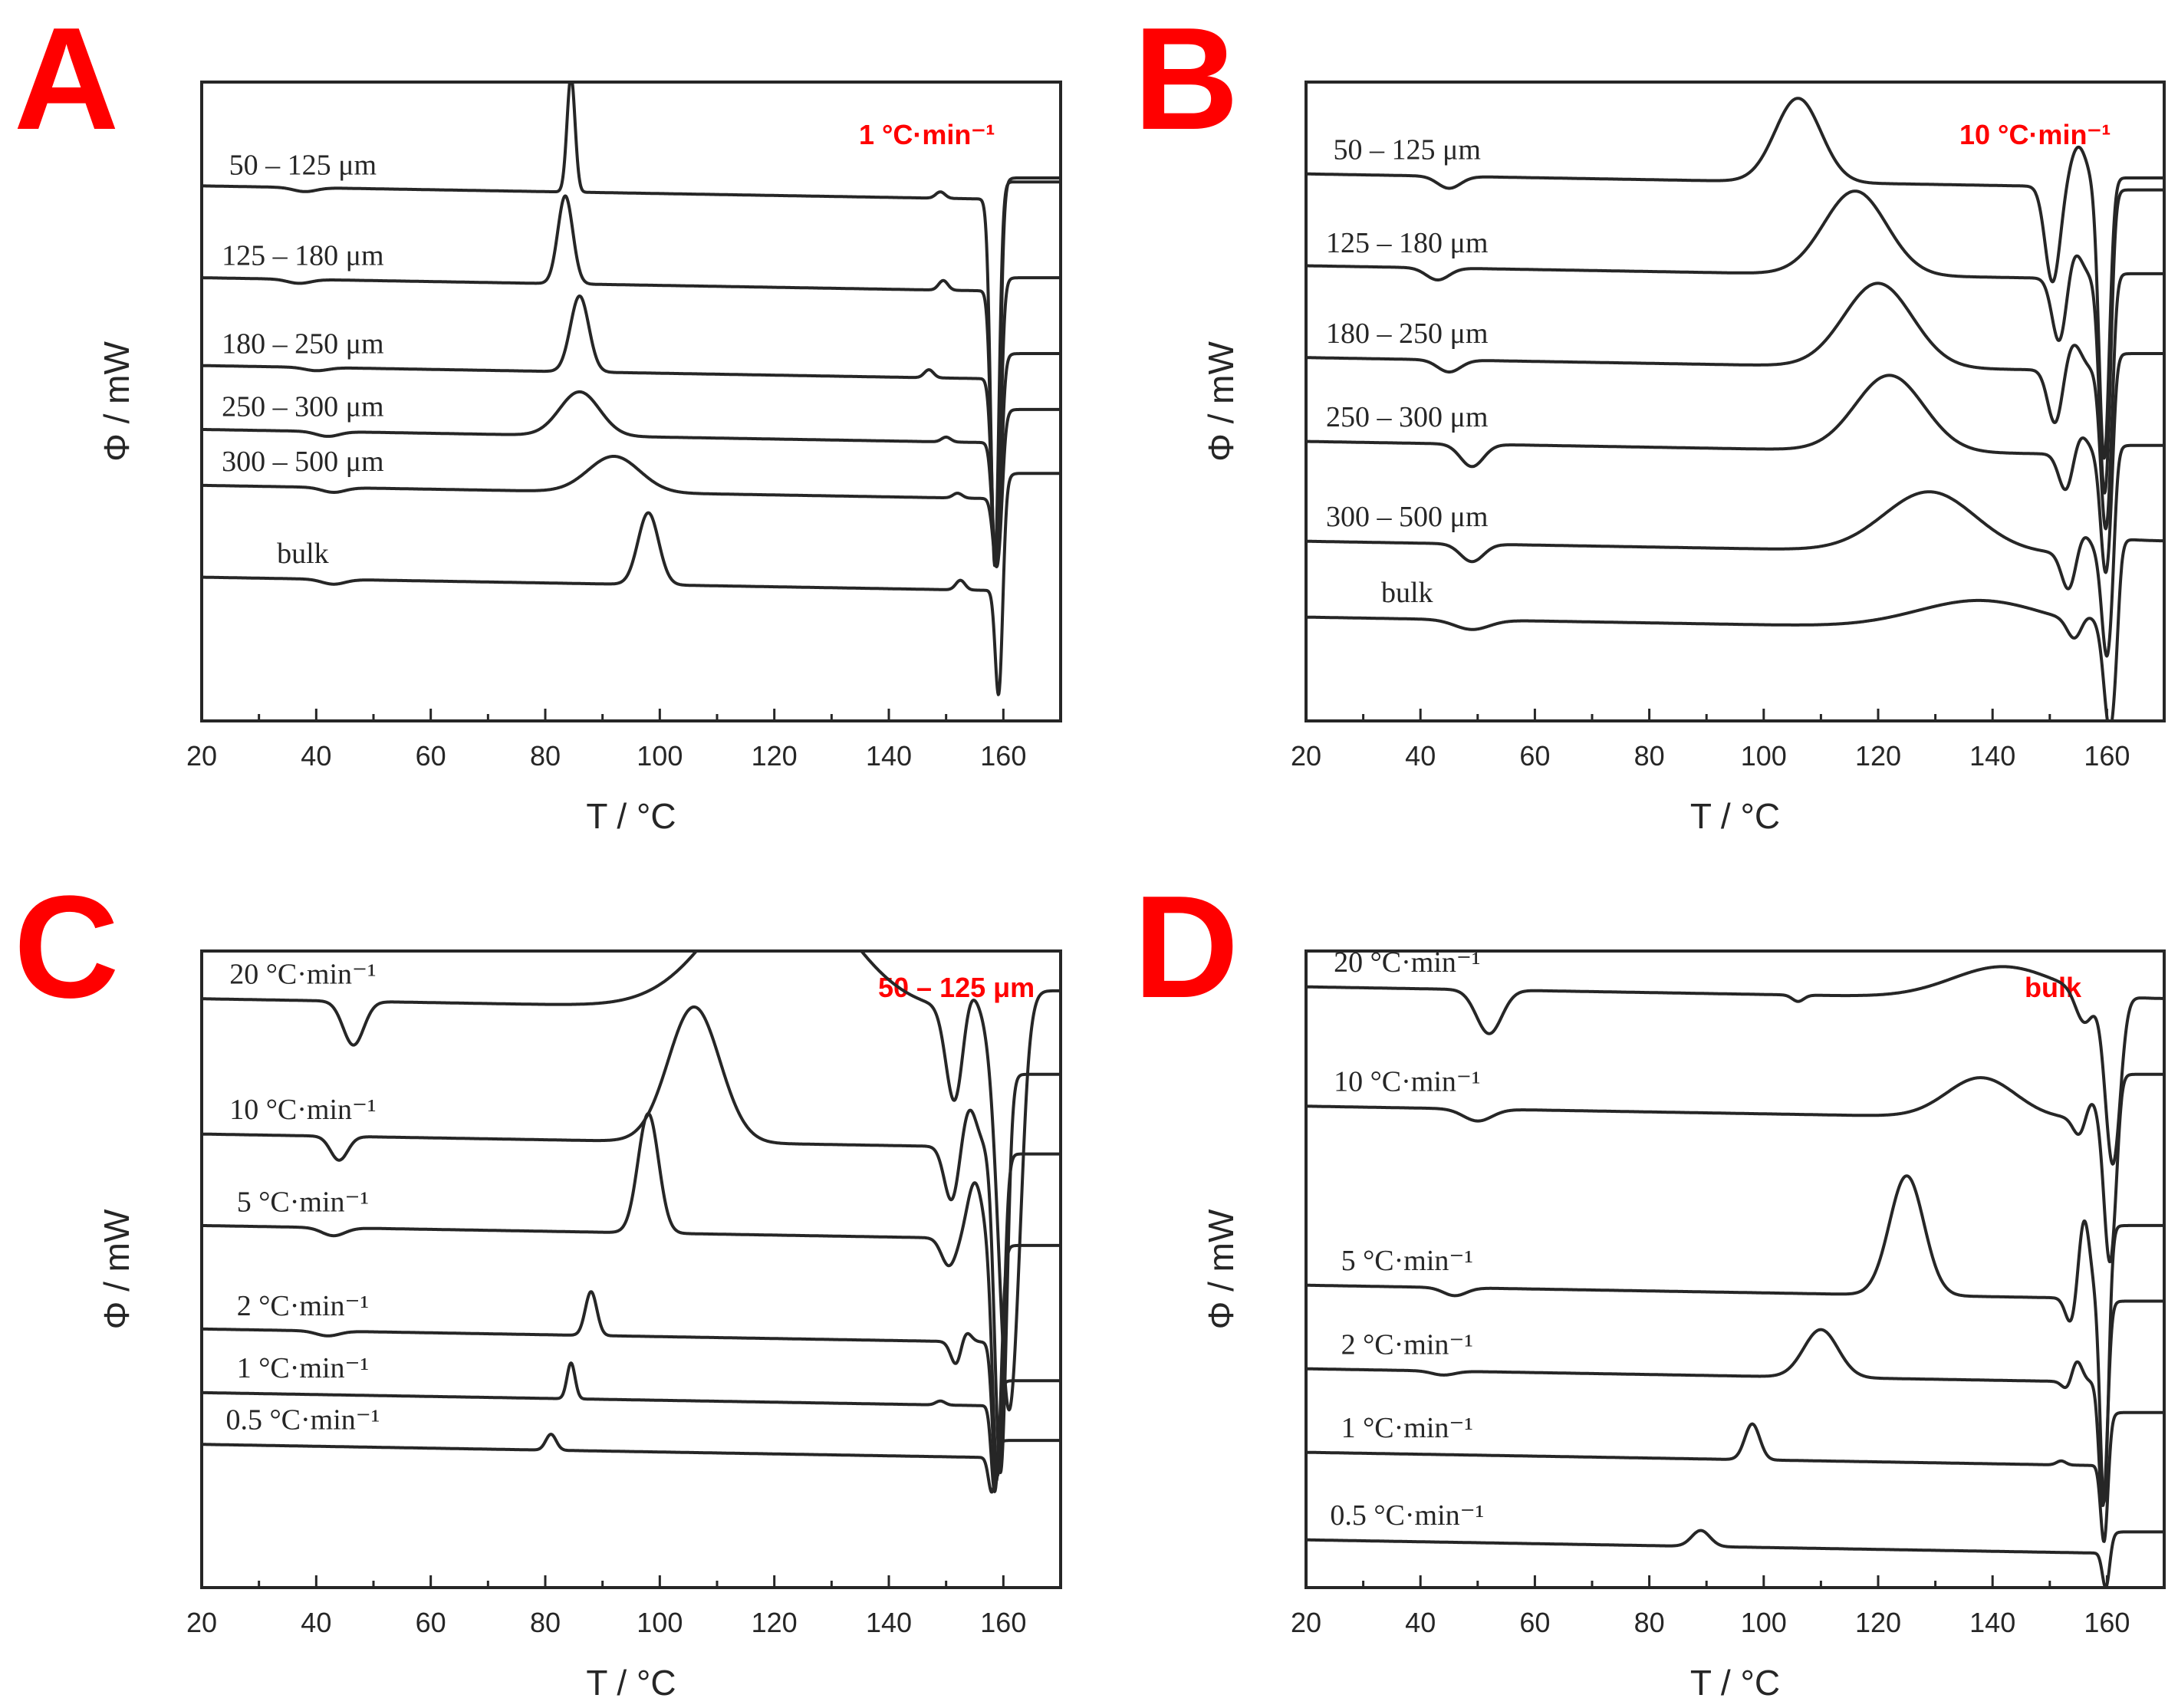  What do you see at coordinates (956, 987) in the screenshot?
I see `panel-annotation: 50 – 125 μm` at bounding box center [956, 987].